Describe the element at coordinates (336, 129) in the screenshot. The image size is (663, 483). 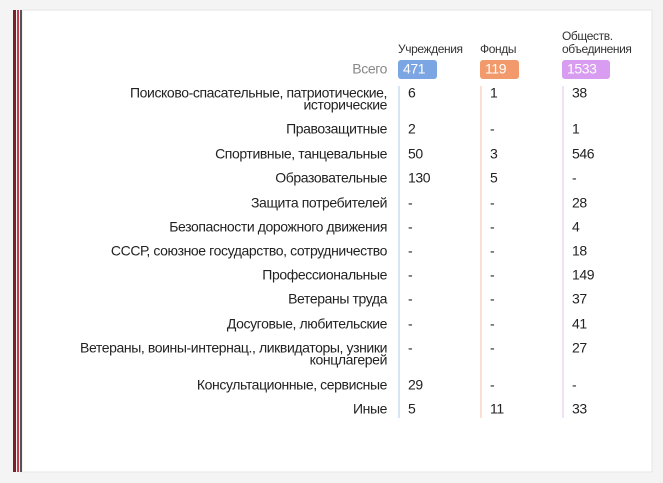
I see `row-label: Правозащитные` at that location.